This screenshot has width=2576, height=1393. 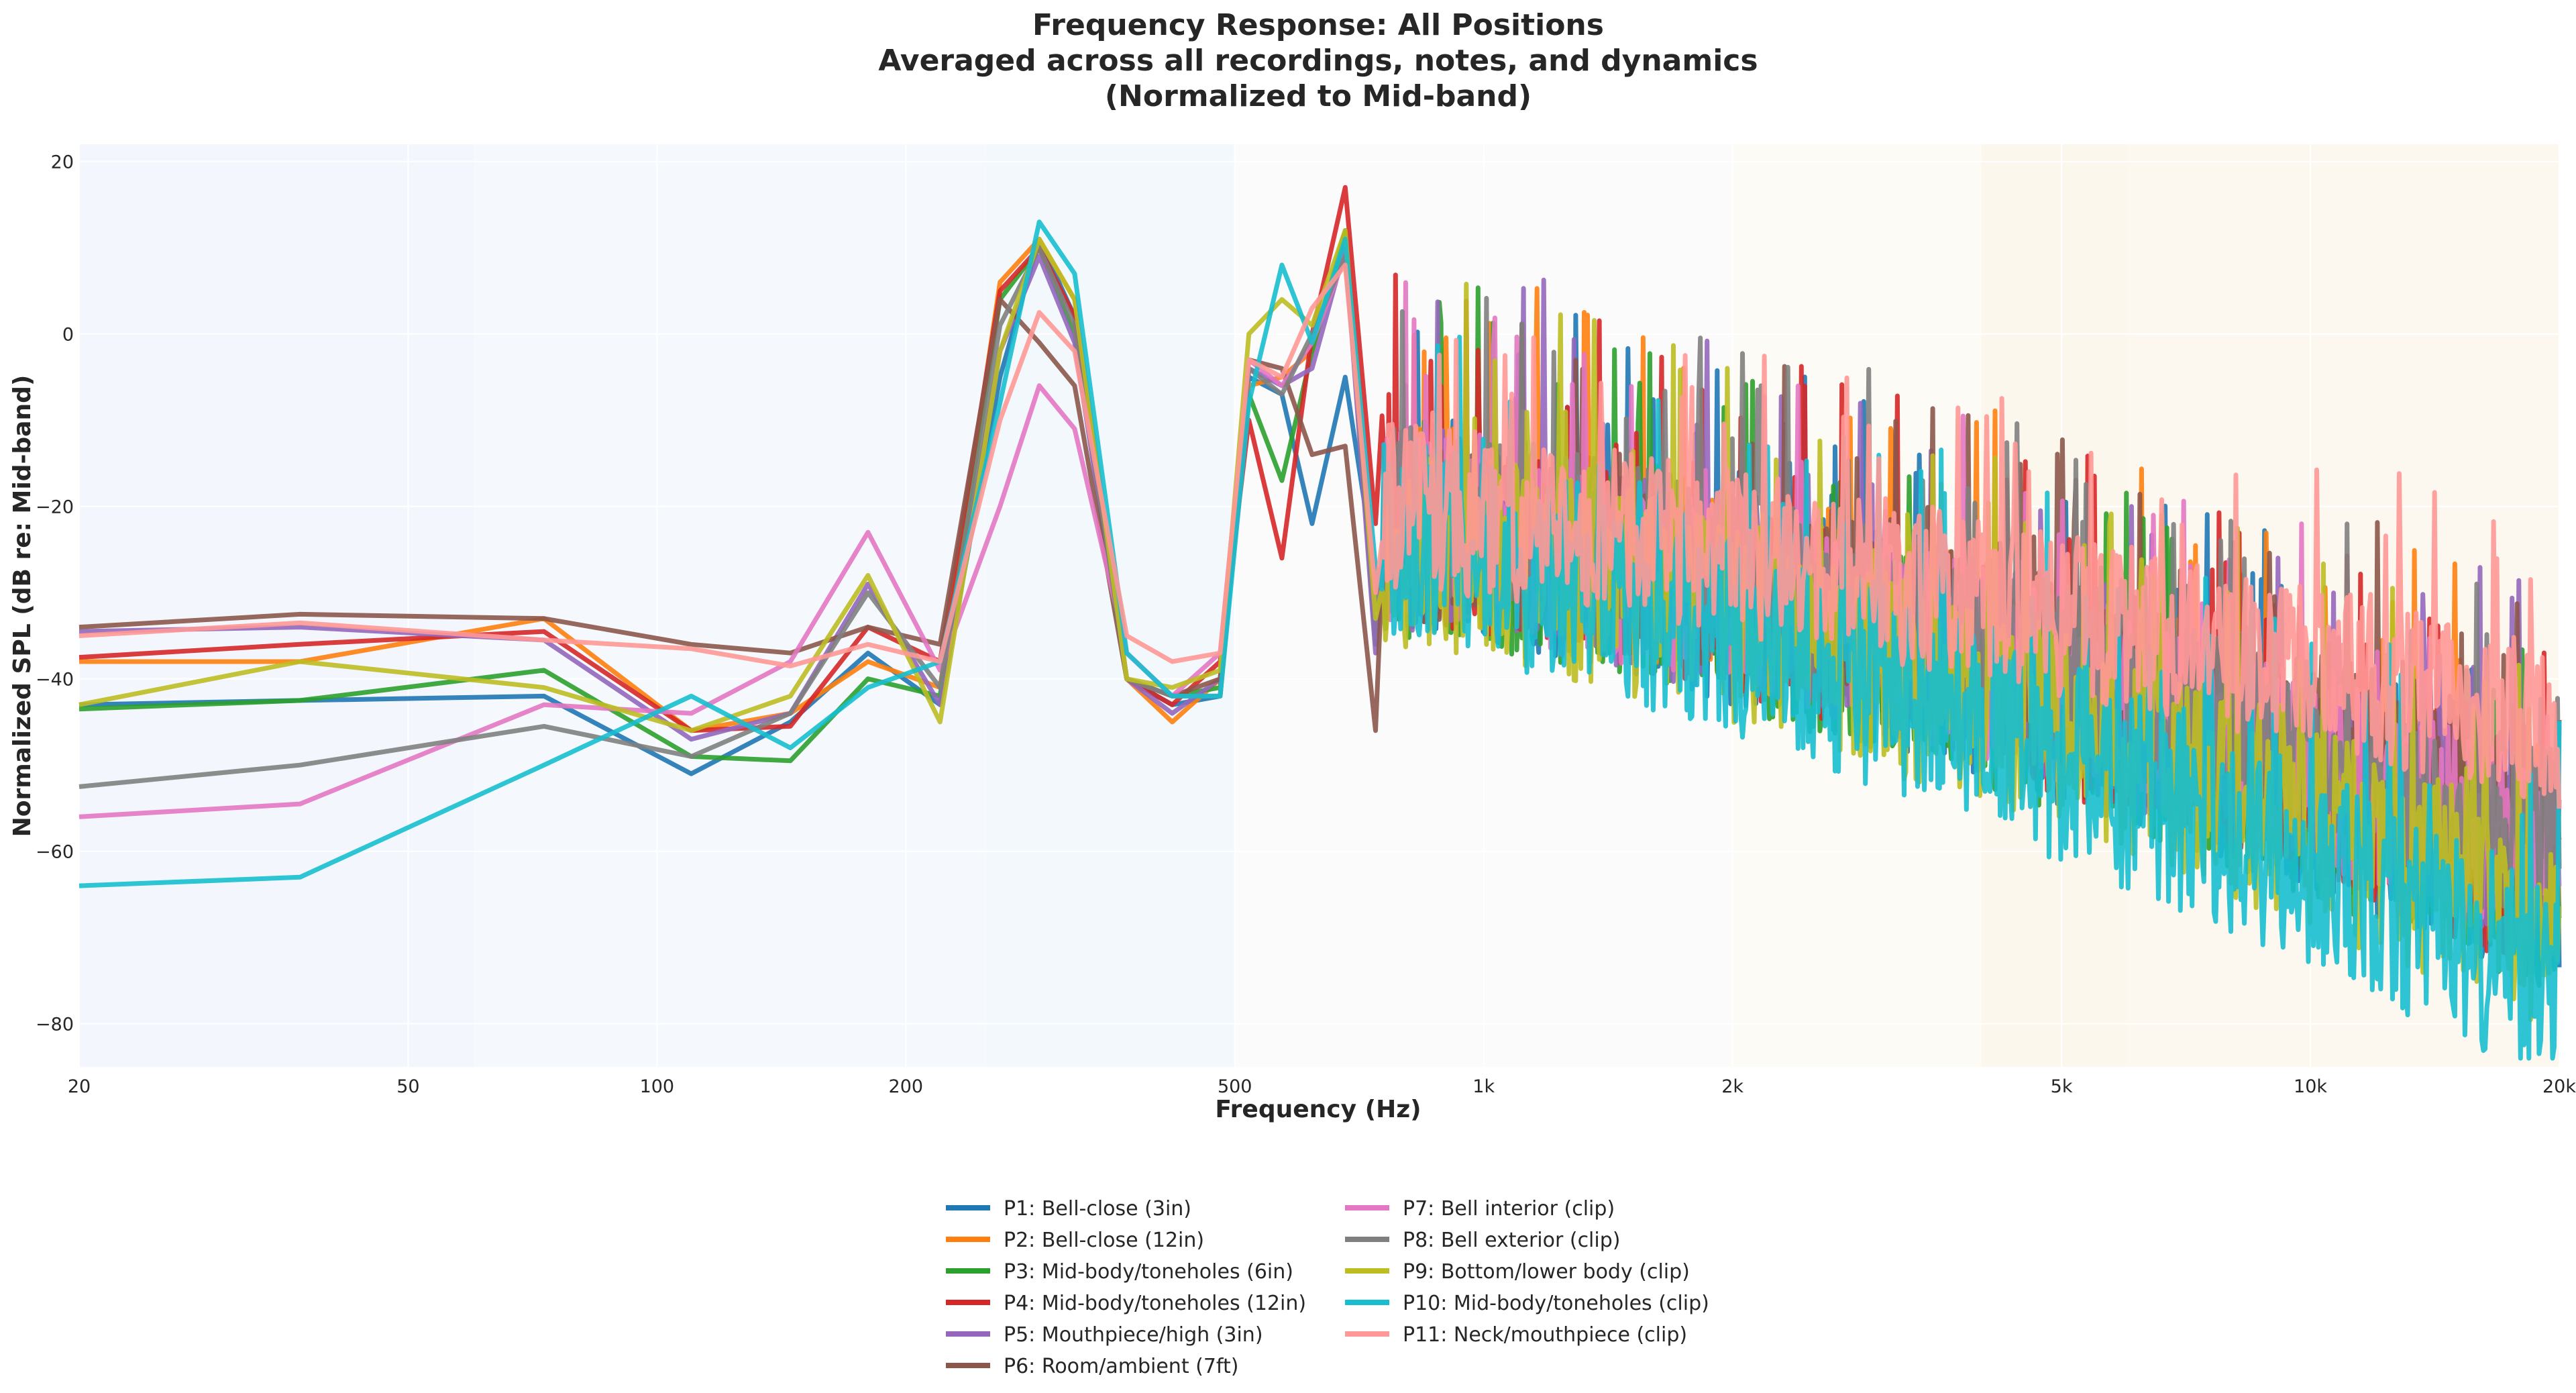 I want to click on x-tick-label-6: 2k, so click(x=1732, y=1086).